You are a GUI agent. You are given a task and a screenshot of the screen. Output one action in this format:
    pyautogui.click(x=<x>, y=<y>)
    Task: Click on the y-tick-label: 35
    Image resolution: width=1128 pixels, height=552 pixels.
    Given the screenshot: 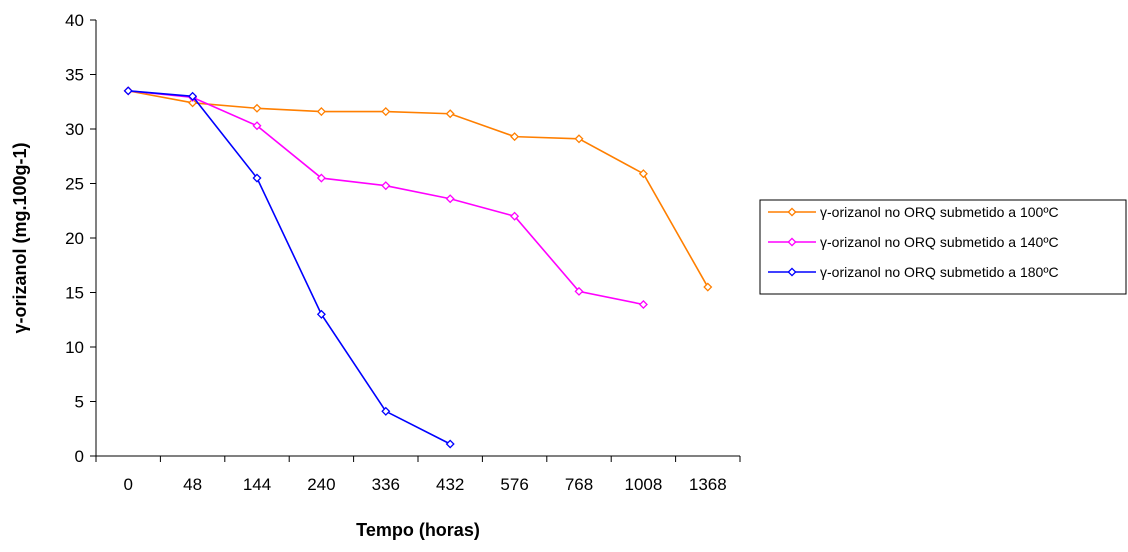 What is the action you would take?
    pyautogui.click(x=74, y=75)
    